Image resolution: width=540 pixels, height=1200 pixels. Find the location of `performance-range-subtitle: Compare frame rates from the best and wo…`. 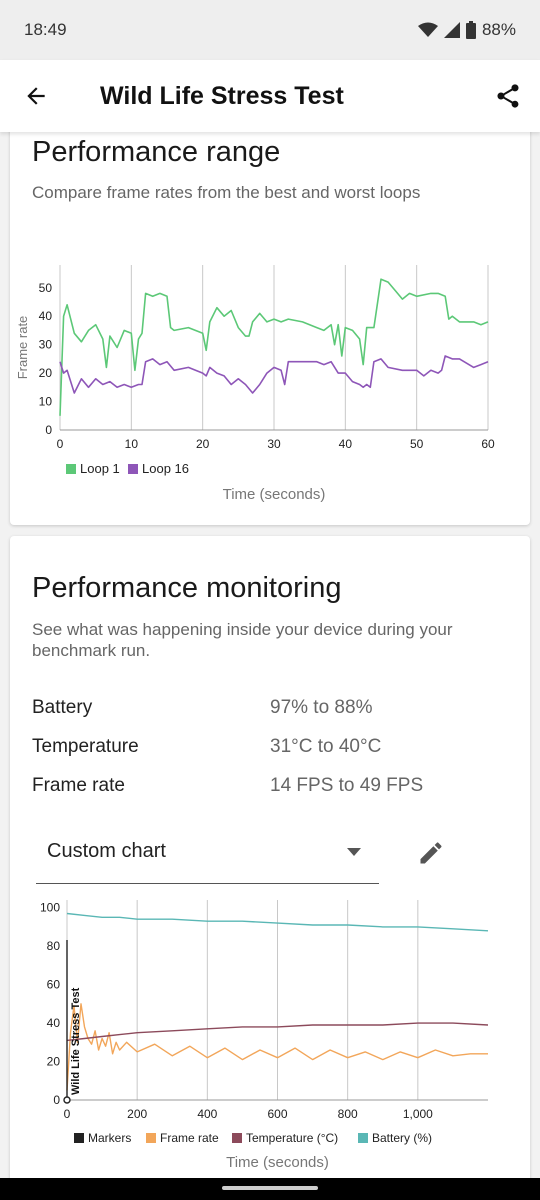

performance-range-subtitle: Compare frame rates from the best and wo… is located at coordinates (226, 192).